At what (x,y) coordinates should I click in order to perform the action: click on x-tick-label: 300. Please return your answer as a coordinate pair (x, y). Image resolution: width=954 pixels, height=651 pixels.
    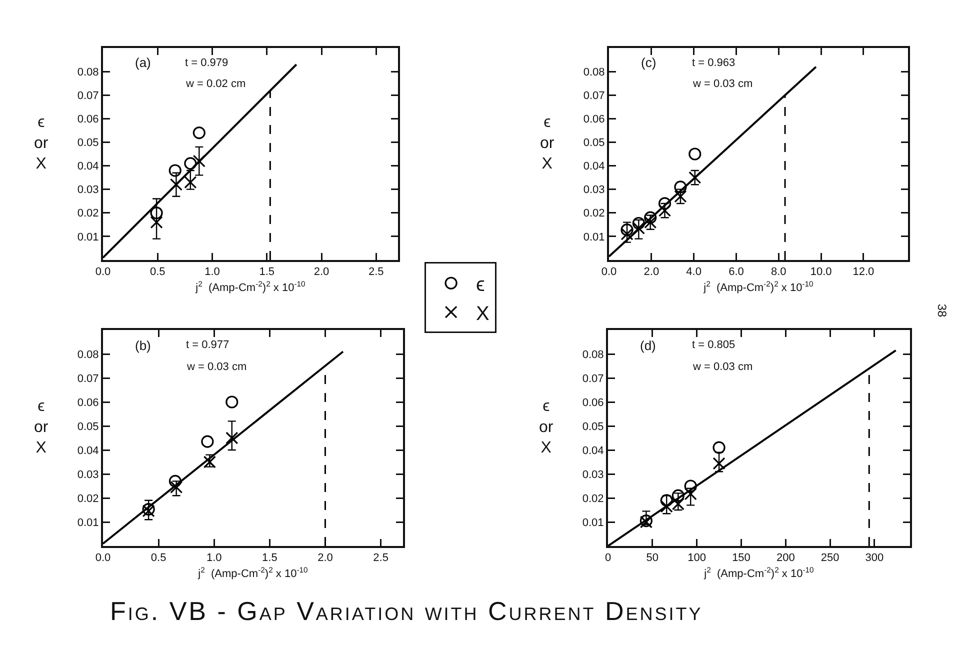
    Looking at the image, I should click on (874, 558).